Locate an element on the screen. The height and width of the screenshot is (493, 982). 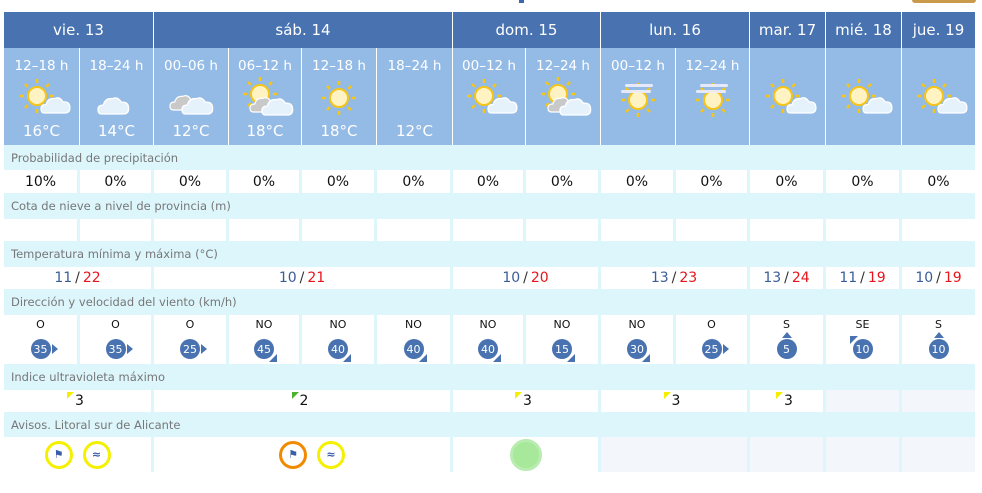
temp-max: 24 is located at coordinates (800, 278).